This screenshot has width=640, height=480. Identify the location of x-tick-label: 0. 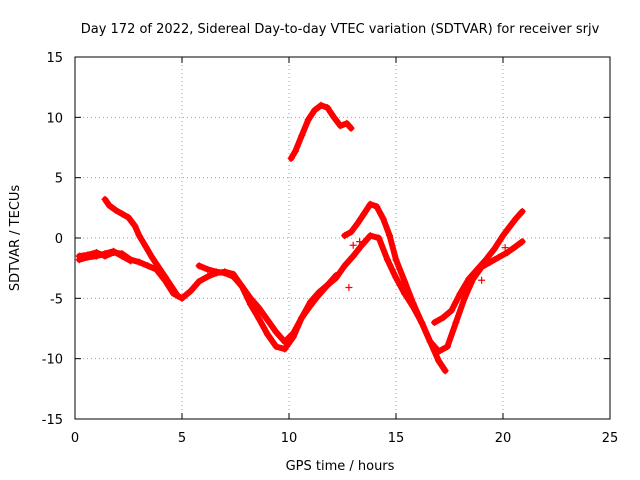
(75, 438).